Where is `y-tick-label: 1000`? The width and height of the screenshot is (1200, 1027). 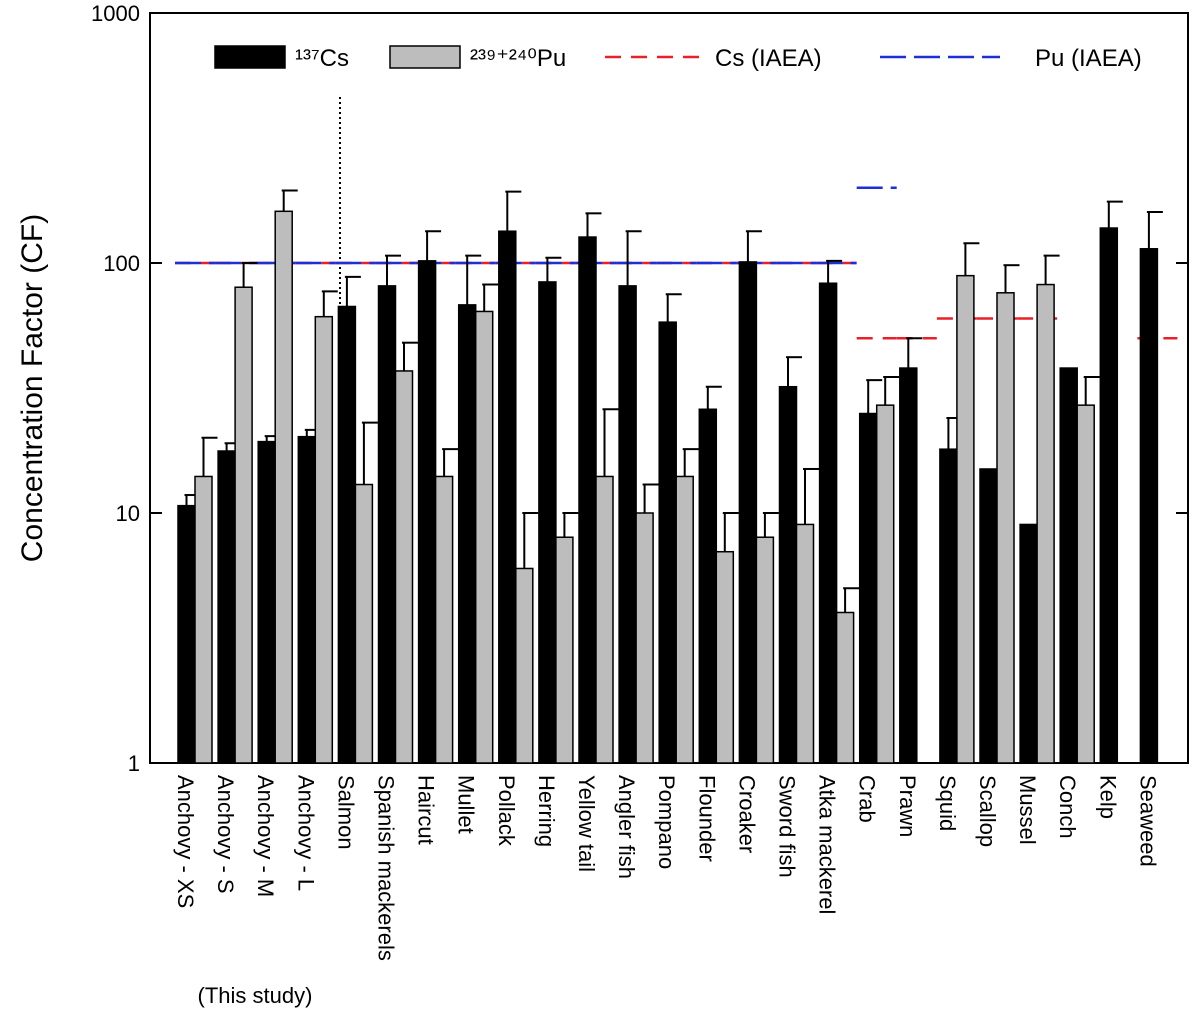 y-tick-label: 1000 is located at coordinates (115, 13).